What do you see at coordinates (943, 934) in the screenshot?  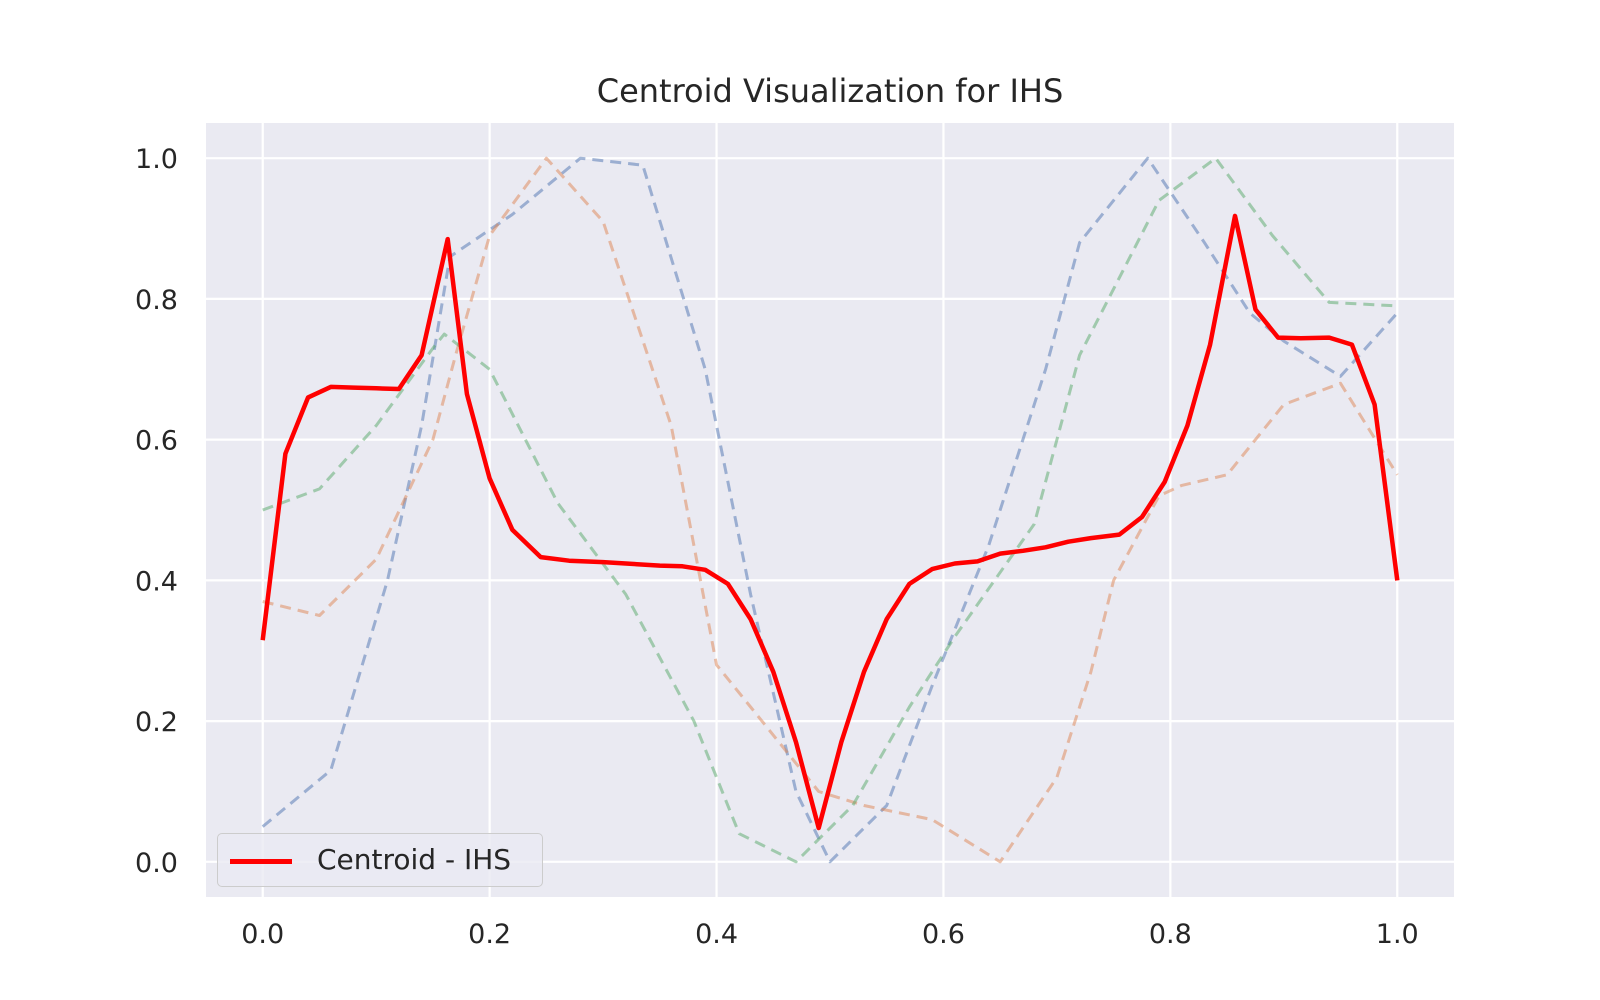 I see `x-tick-label: 0.6` at bounding box center [943, 934].